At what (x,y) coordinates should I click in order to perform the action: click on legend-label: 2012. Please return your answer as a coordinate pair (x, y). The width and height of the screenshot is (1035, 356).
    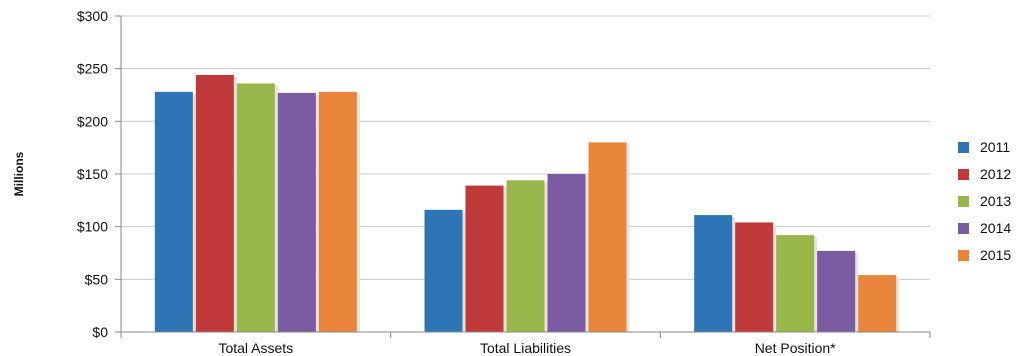
    Looking at the image, I should click on (995, 174).